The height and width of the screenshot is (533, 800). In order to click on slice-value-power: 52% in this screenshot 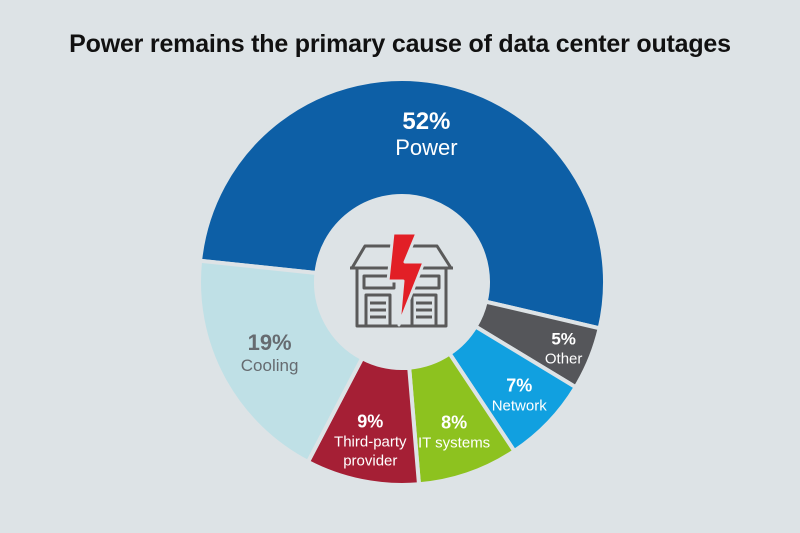, I will do `click(426, 121)`.